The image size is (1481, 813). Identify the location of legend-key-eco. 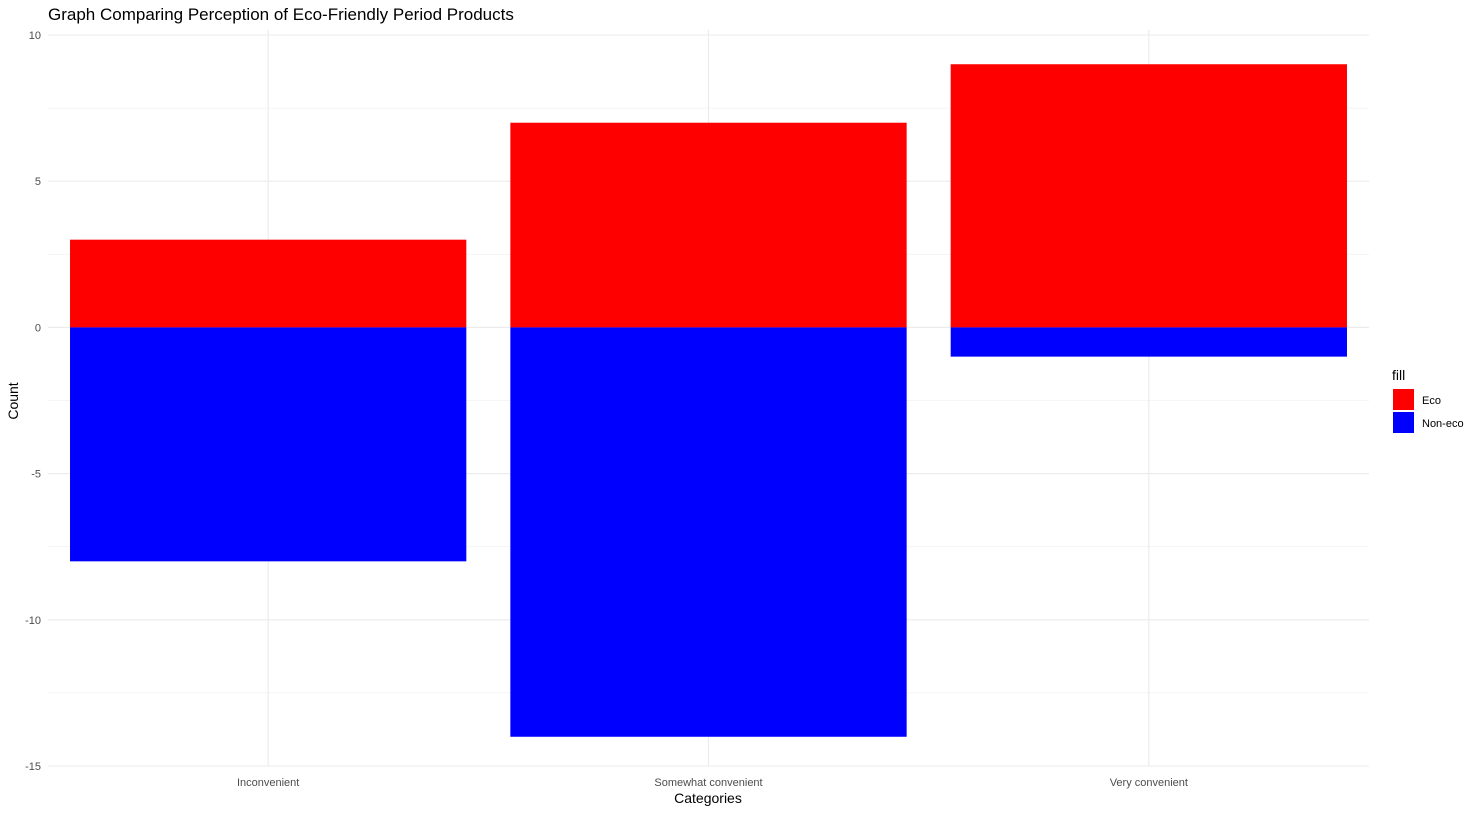
(1403, 399).